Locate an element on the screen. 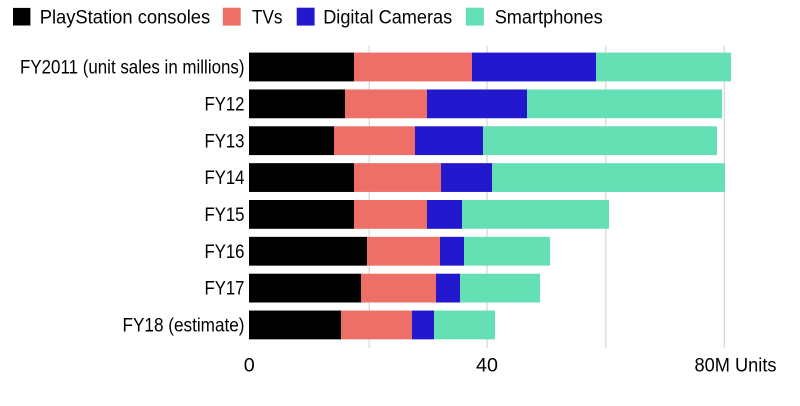  svg-text: 0 is located at coordinates (249, 366).